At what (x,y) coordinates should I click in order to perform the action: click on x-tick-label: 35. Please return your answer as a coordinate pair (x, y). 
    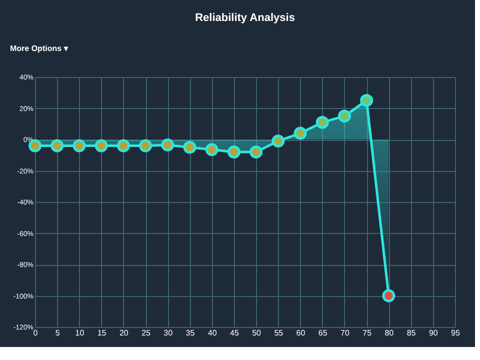
    Looking at the image, I should click on (191, 333).